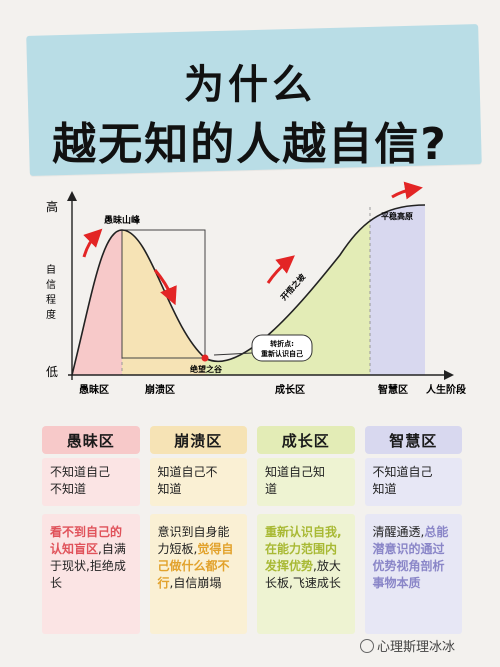 The height and width of the screenshot is (667, 500). Describe the element at coordinates (271, 489) in the screenshot. I see `card-top-line: 道` at that location.